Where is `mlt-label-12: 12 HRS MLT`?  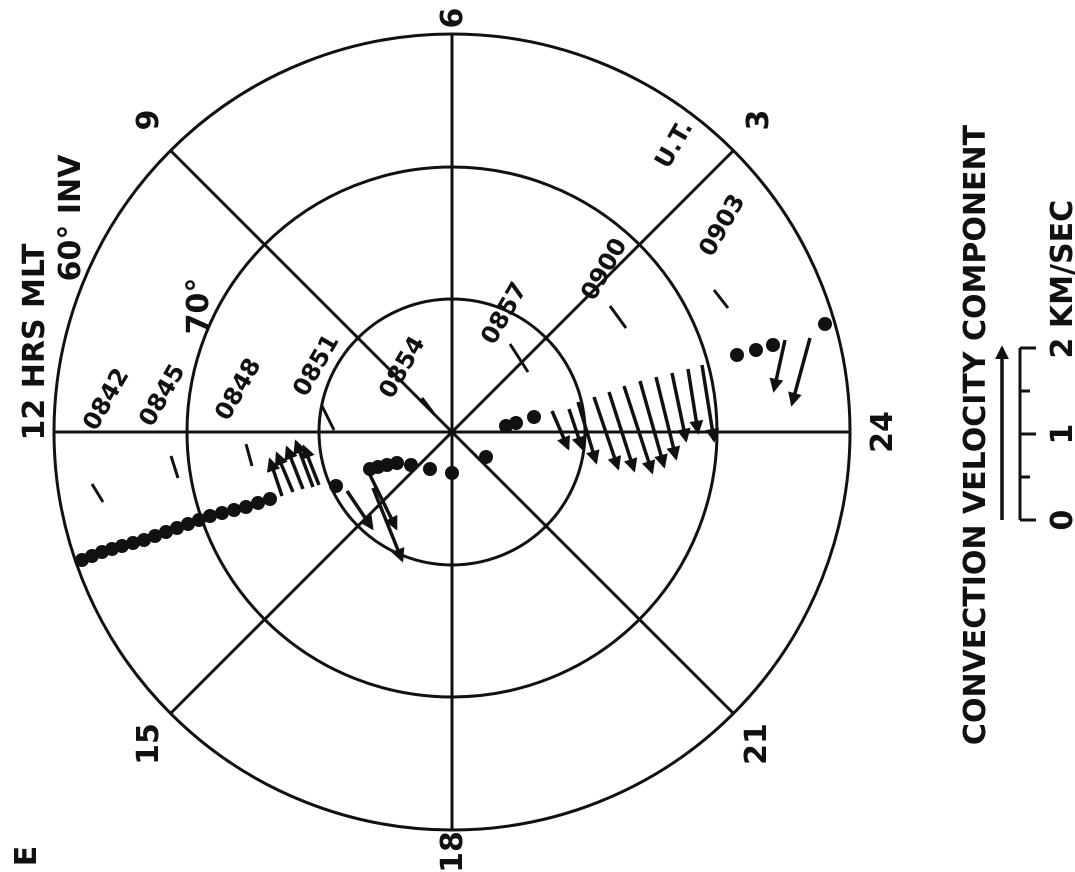 mlt-label-12: 12 HRS MLT is located at coordinates (34, 341).